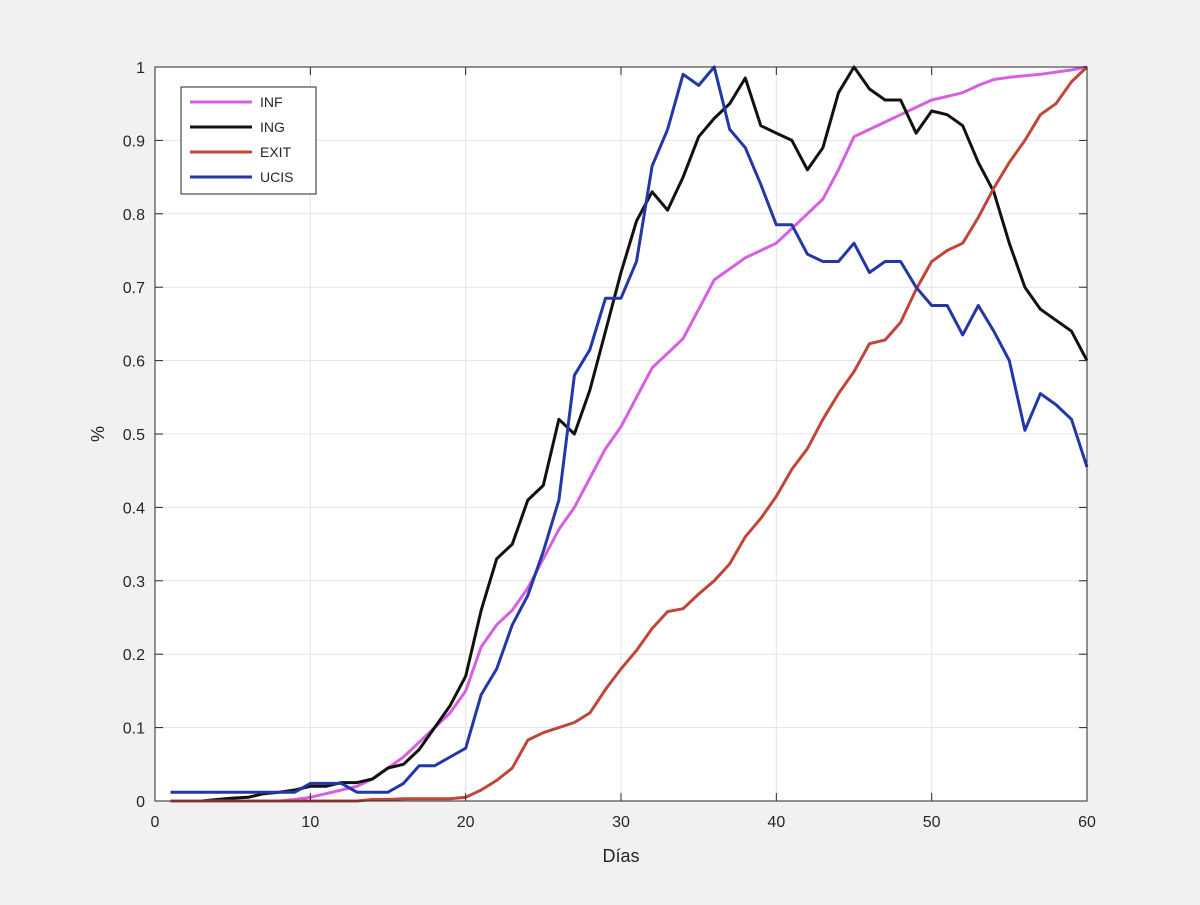  What do you see at coordinates (932, 822) in the screenshot?
I see `x-tick-label: 50` at bounding box center [932, 822].